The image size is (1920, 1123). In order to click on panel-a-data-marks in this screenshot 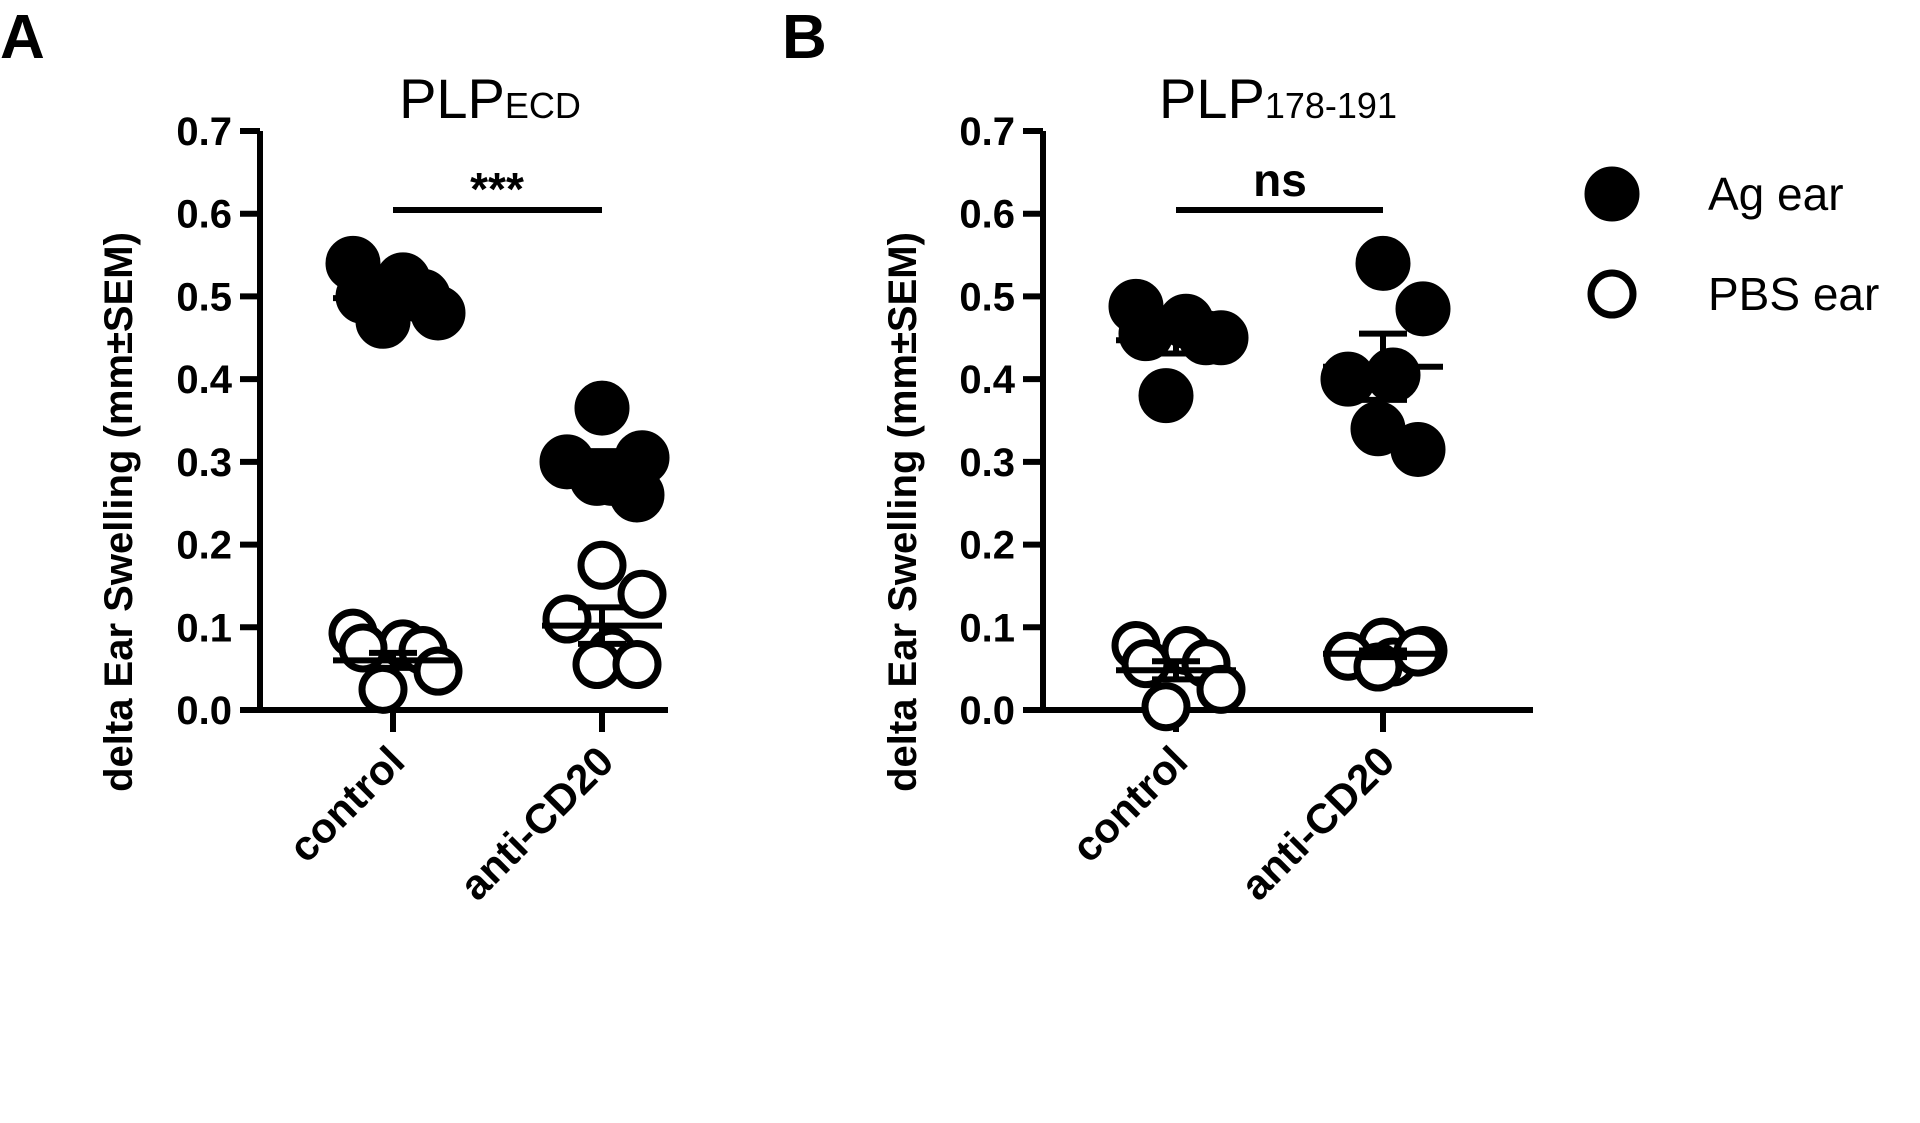, I will do `click(497, 474)`.